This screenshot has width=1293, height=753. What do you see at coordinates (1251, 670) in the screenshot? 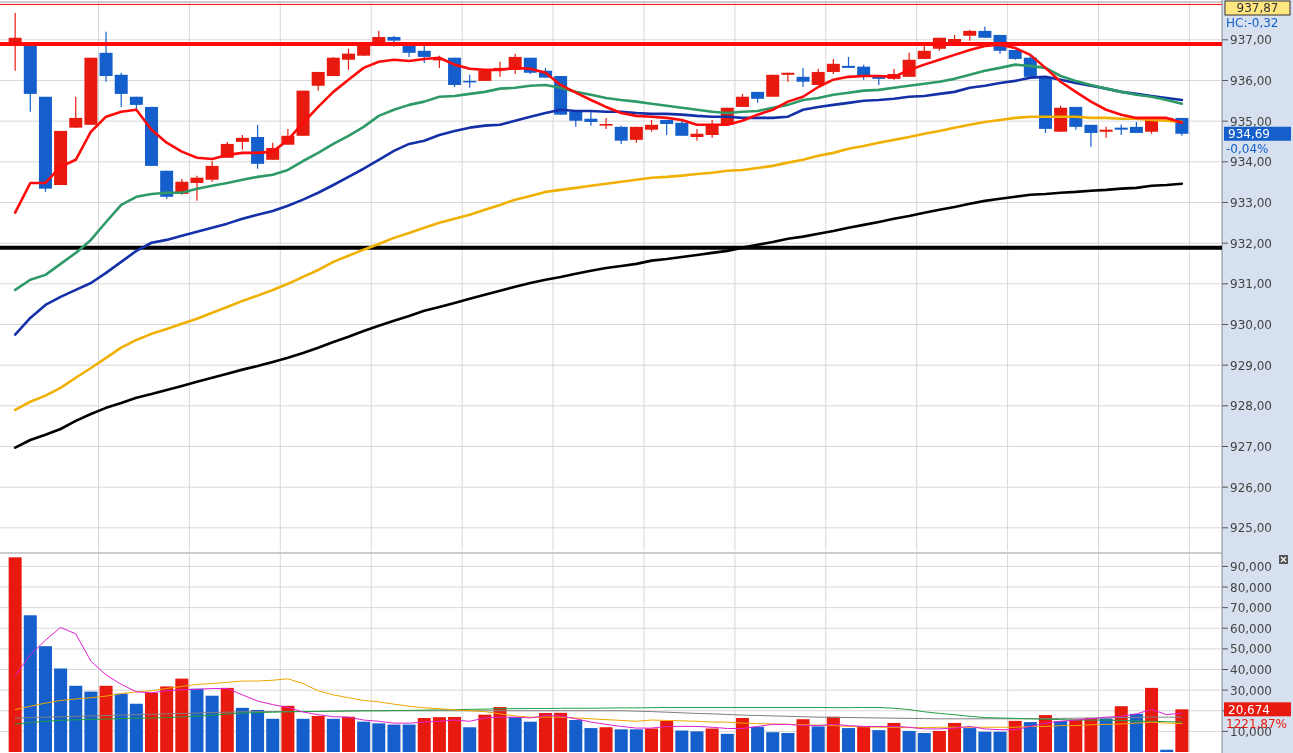
I see `y-tick-label: 40,000` at bounding box center [1251, 670].